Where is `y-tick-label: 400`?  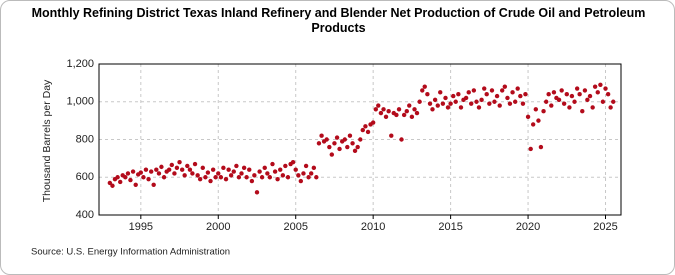 y-tick-label: 400 is located at coordinates (85, 215).